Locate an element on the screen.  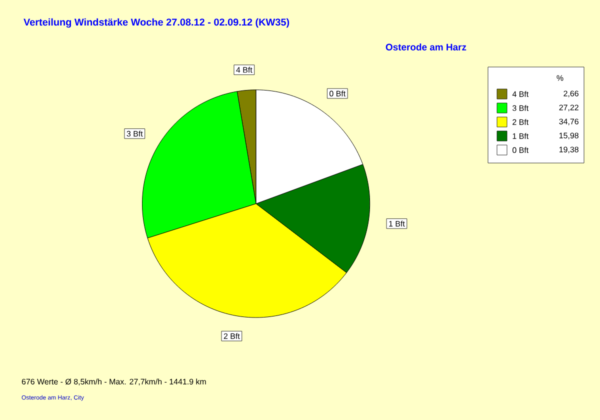
chart-title: Verteilung Windstärke Woche 27.08.12 - 02.09.12 (KW35) is located at coordinates (157, 23).